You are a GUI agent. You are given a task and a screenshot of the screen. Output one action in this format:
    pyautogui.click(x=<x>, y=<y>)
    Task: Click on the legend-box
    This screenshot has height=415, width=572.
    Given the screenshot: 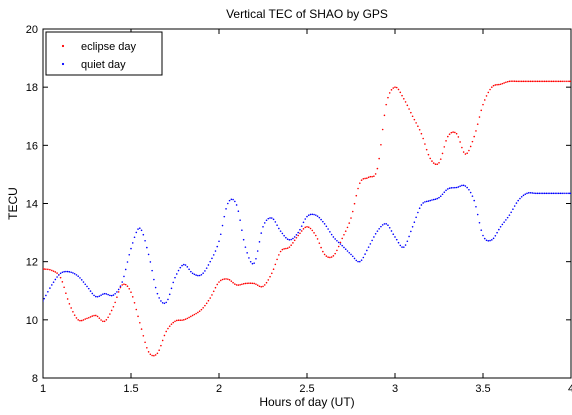 What is the action you would take?
    pyautogui.click(x=104, y=53)
    